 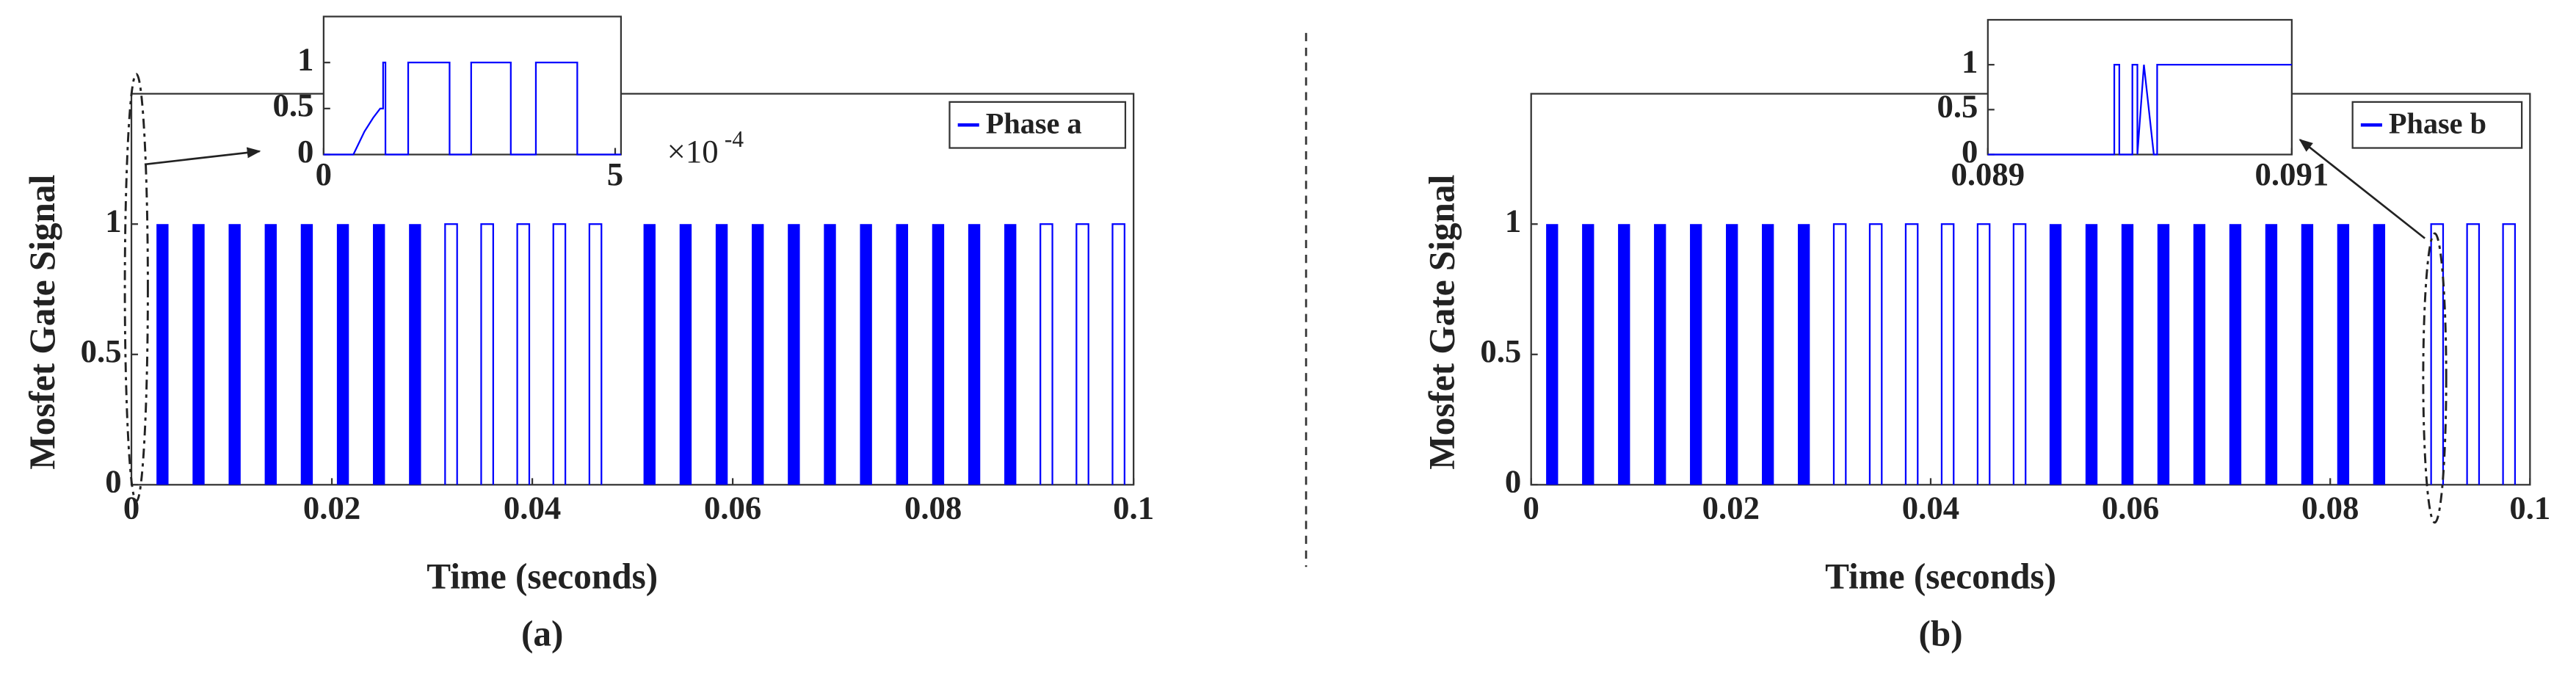 What do you see at coordinates (1988, 174) in the screenshot?
I see `x-tick-label: 0.089` at bounding box center [1988, 174].